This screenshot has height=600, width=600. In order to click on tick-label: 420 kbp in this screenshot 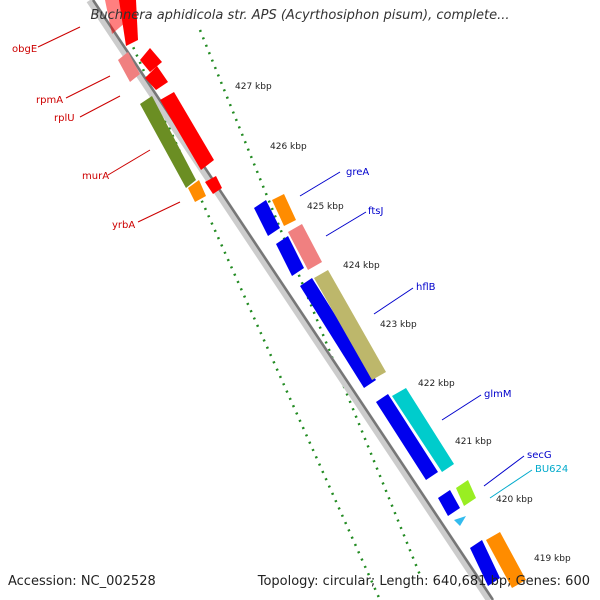, I will do `click(514, 500)`.